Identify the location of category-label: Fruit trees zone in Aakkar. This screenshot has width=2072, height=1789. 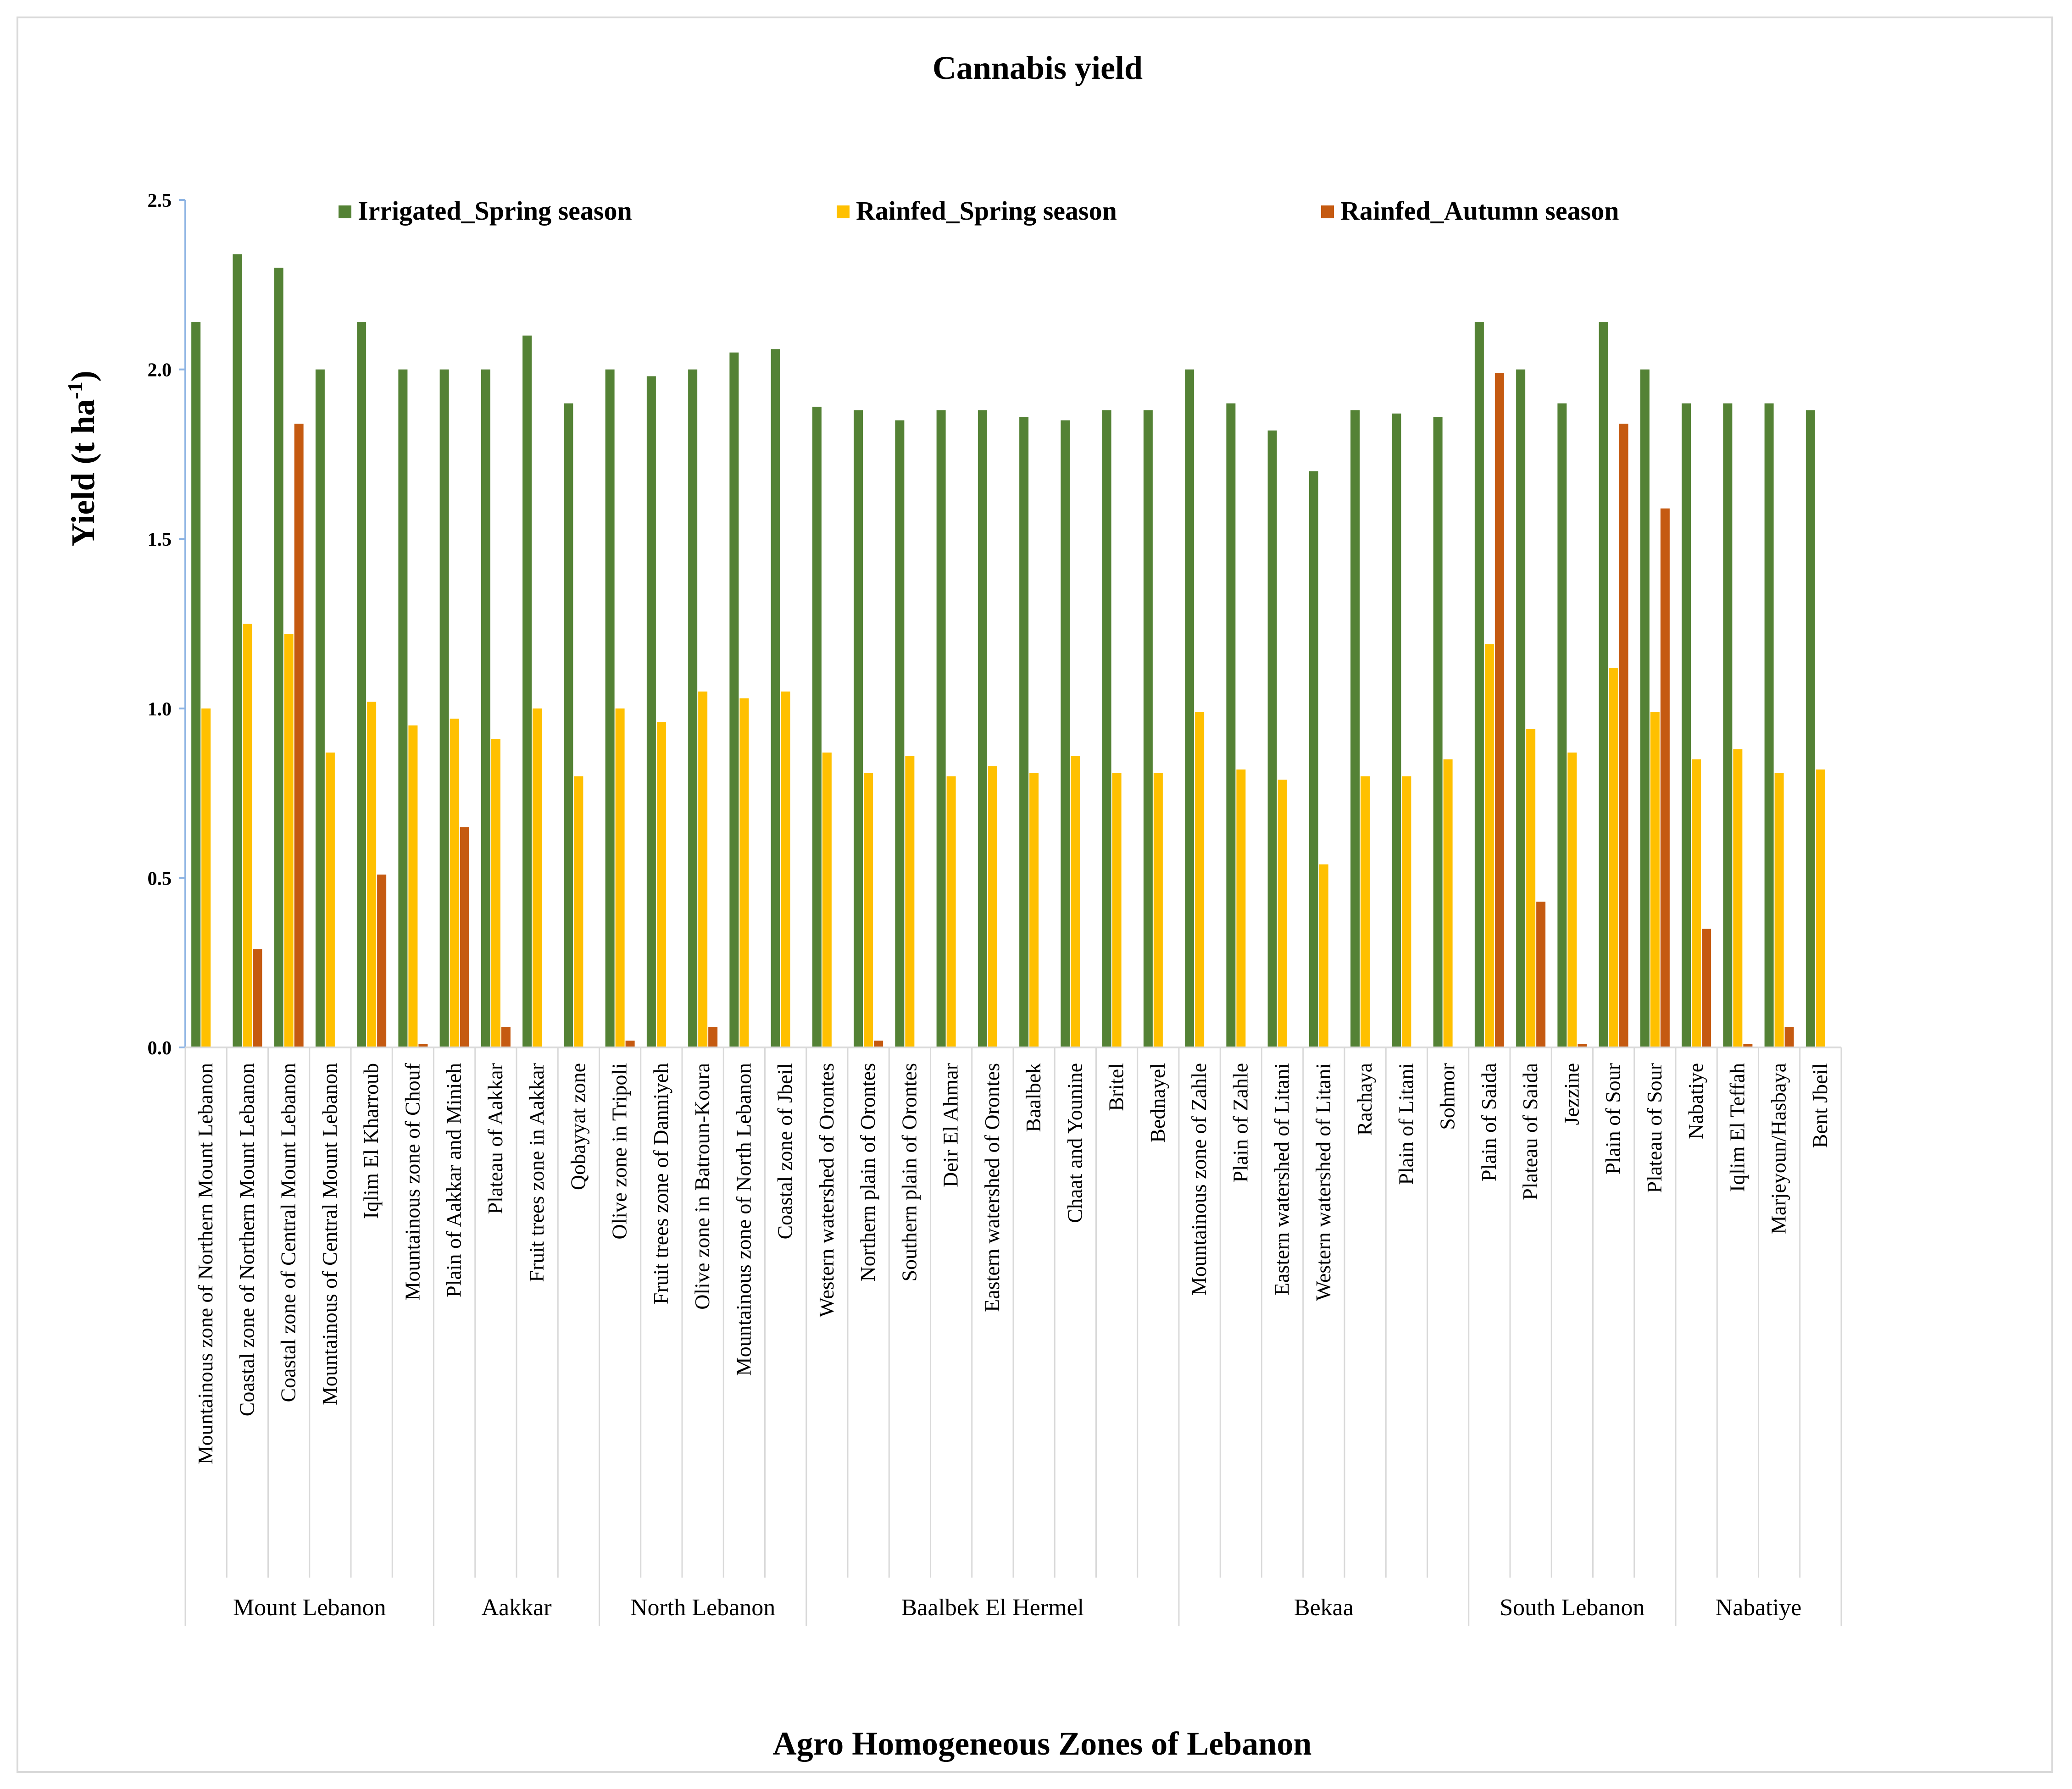
(536, 1172).